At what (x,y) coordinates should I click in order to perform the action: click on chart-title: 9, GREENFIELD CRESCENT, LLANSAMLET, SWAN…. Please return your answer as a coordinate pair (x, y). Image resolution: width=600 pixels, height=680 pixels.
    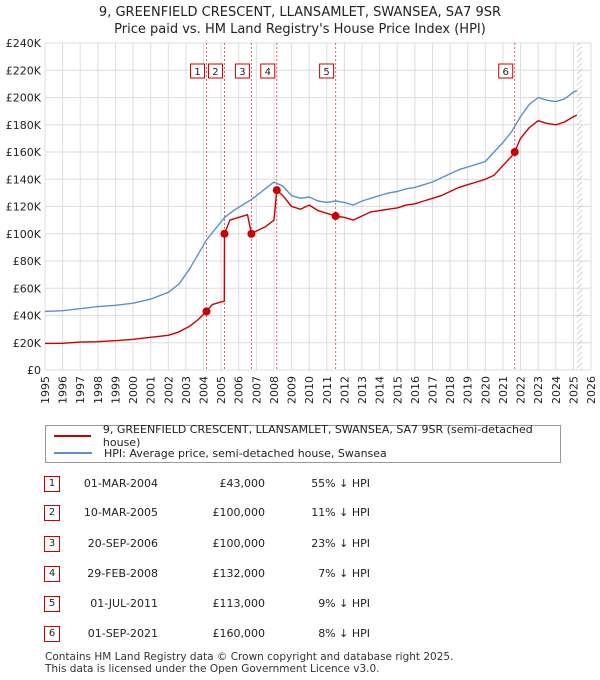
    Looking at the image, I should click on (300, 21).